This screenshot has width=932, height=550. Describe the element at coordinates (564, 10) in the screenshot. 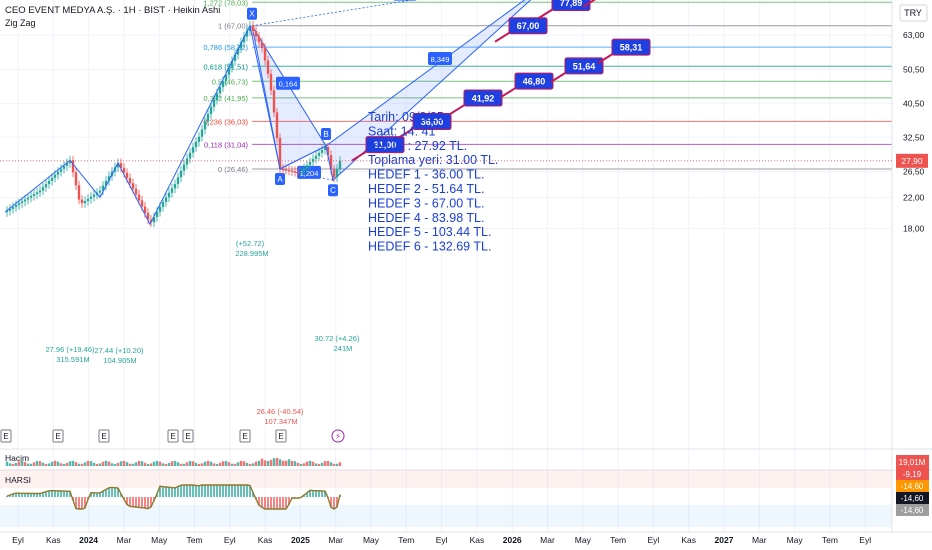

I see `target-box: 77,89` at that location.